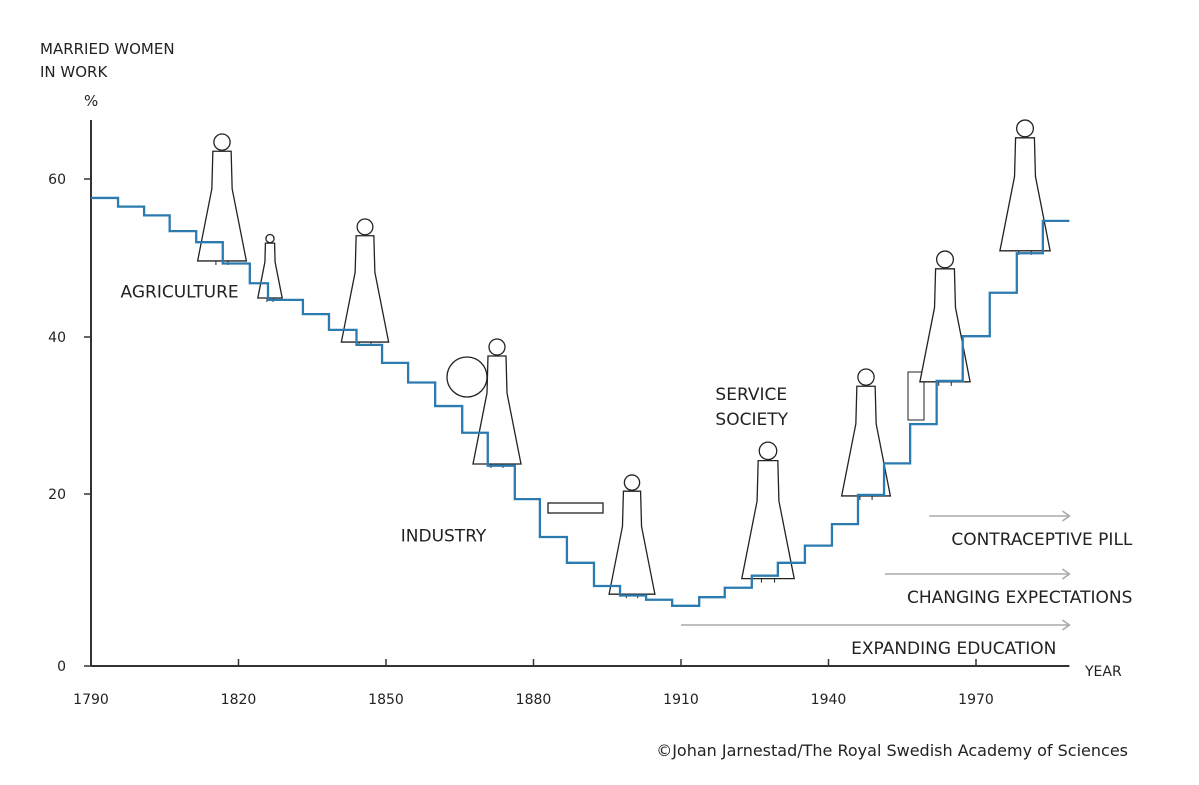 The image size is (1199, 785). I want to click on illustration-telephone-operator, so click(866, 434).